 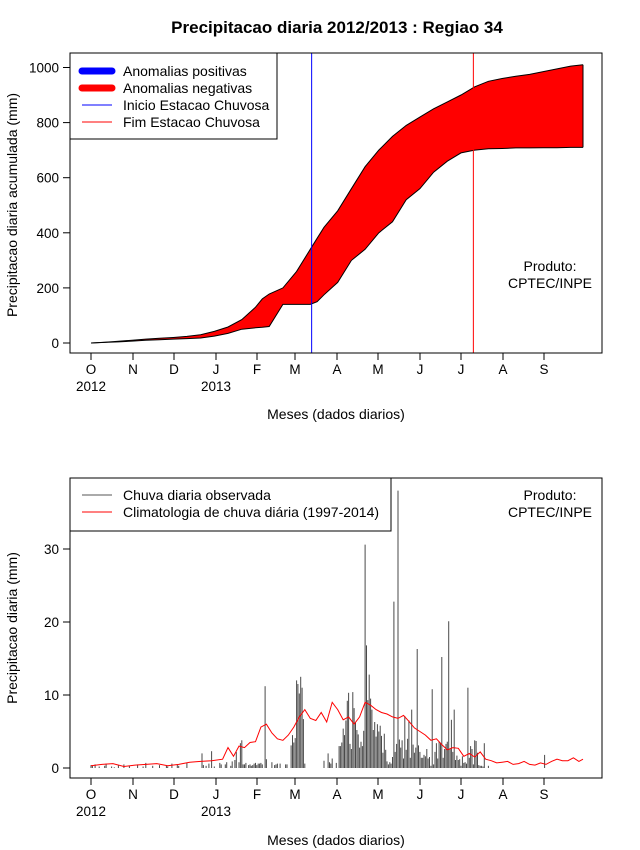 What do you see at coordinates (197, 495) in the screenshot?
I see `legend-label-chuva-observada: Chuva diaria observada` at bounding box center [197, 495].